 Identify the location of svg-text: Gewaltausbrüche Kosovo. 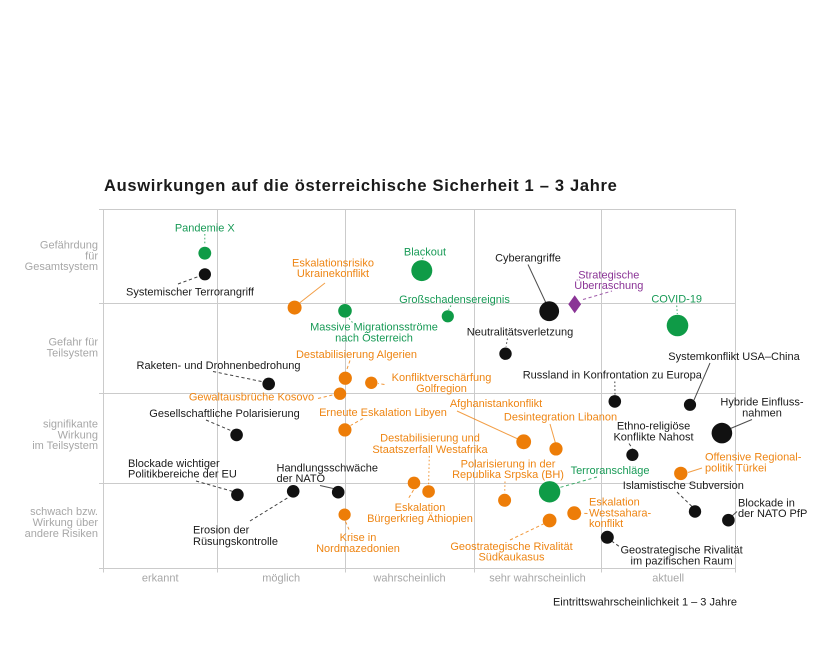
(251, 398).